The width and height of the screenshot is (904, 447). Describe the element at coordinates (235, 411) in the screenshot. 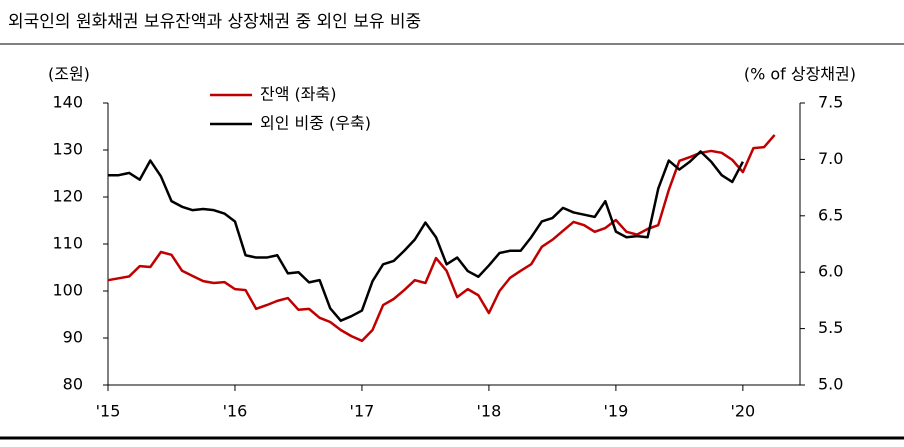

I see `x-tick-label: '16` at that location.